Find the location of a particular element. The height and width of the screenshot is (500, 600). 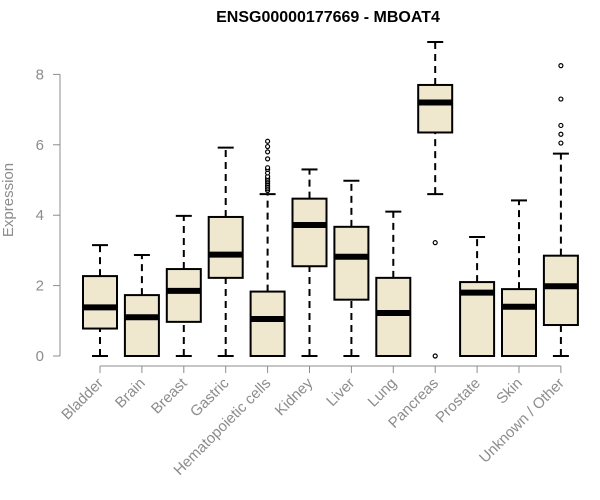

box-breast is located at coordinates (183, 285).